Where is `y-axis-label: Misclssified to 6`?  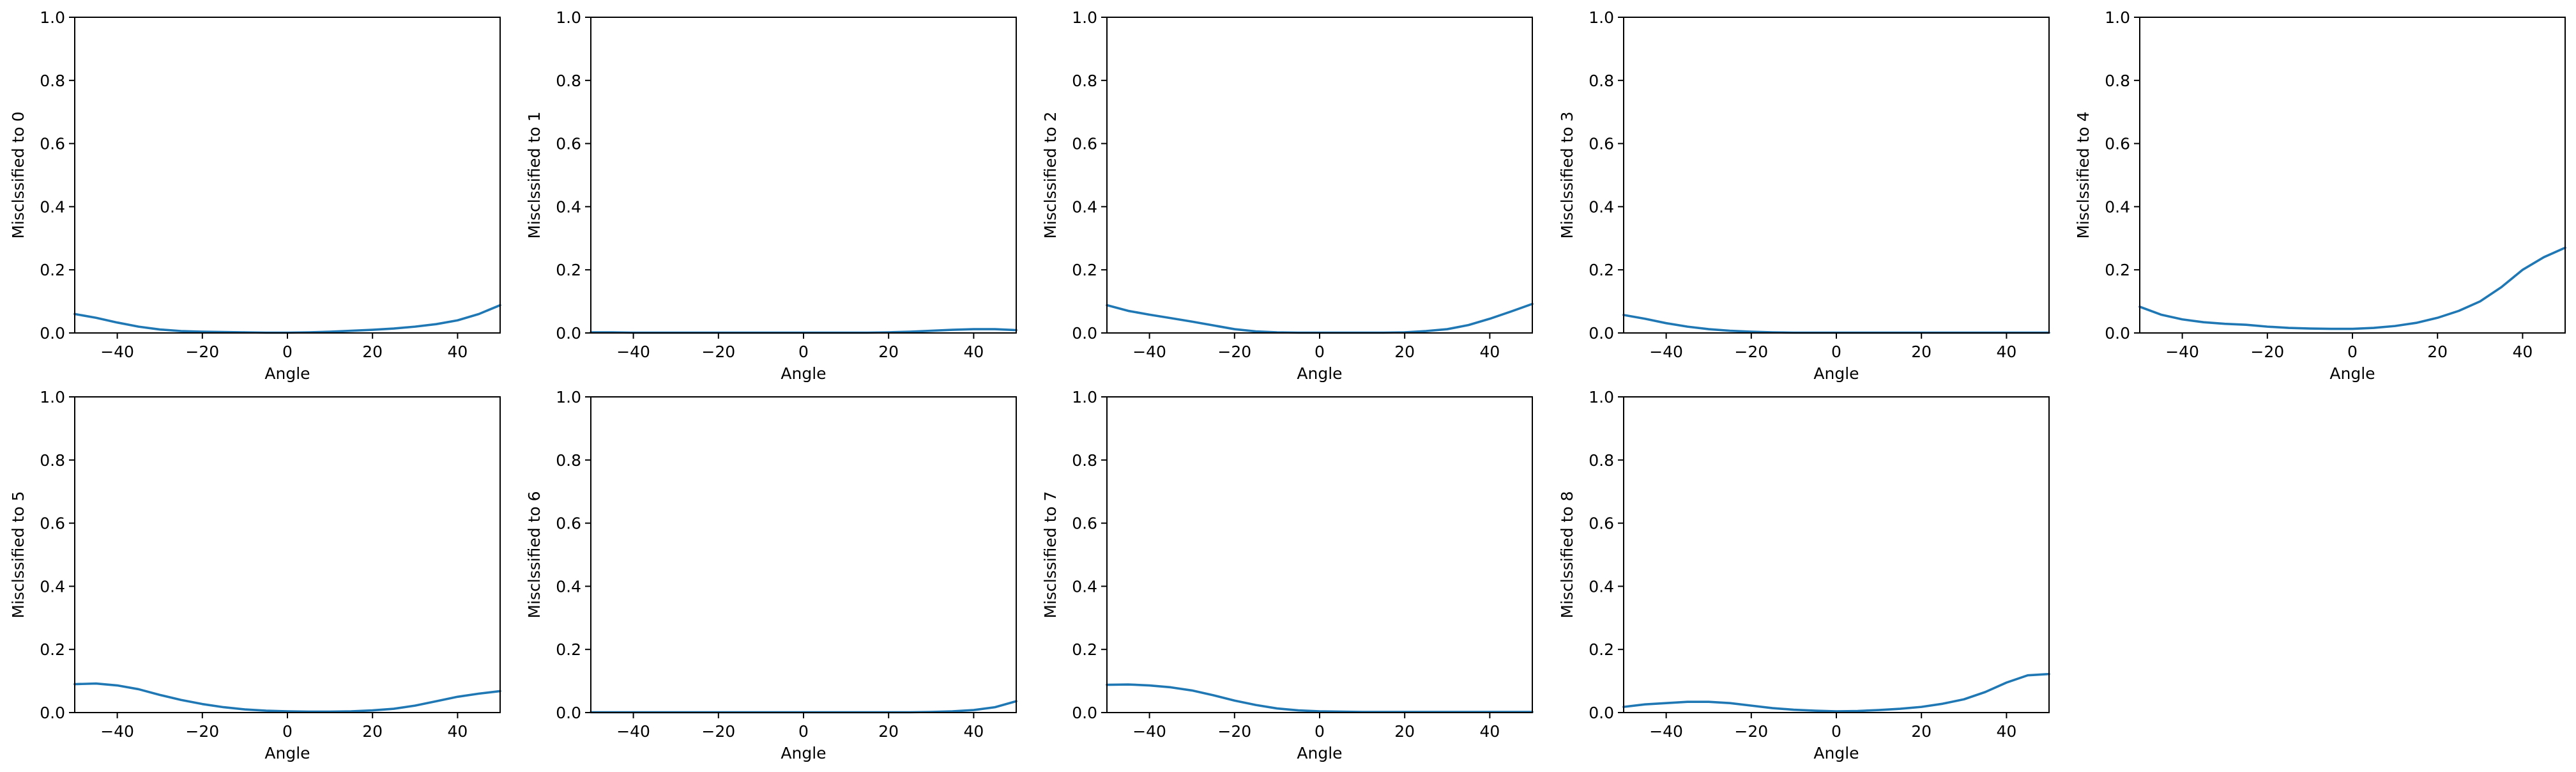 y-axis-label: Misclssified to 6 is located at coordinates (534, 554).